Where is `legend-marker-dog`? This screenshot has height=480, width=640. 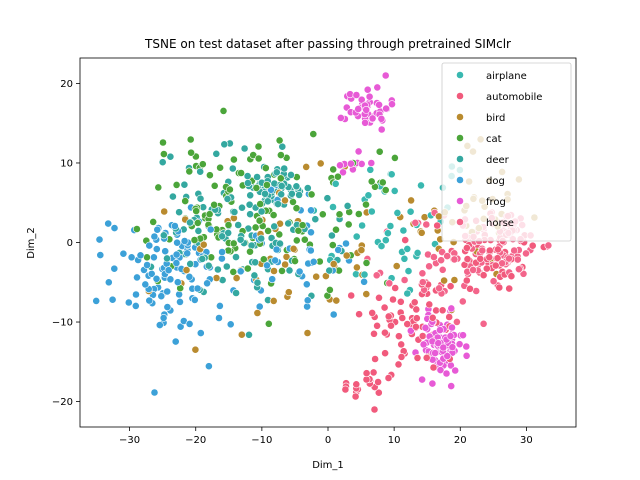 legend-marker-dog is located at coordinates (460, 180).